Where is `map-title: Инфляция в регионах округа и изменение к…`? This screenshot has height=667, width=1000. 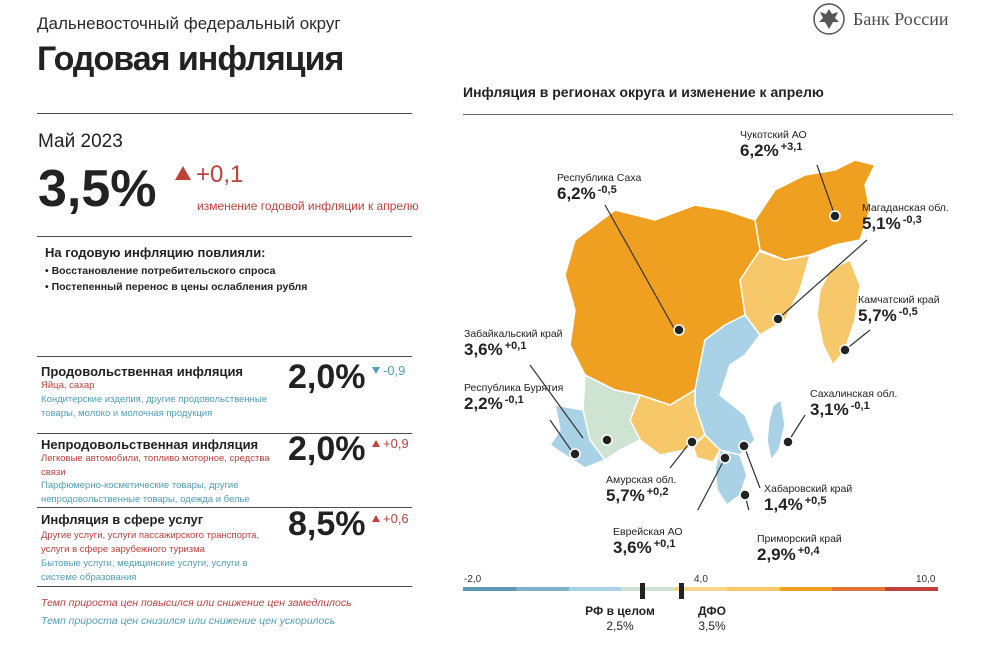 map-title: Инфляция в регионах округа и изменение к… is located at coordinates (643, 92).